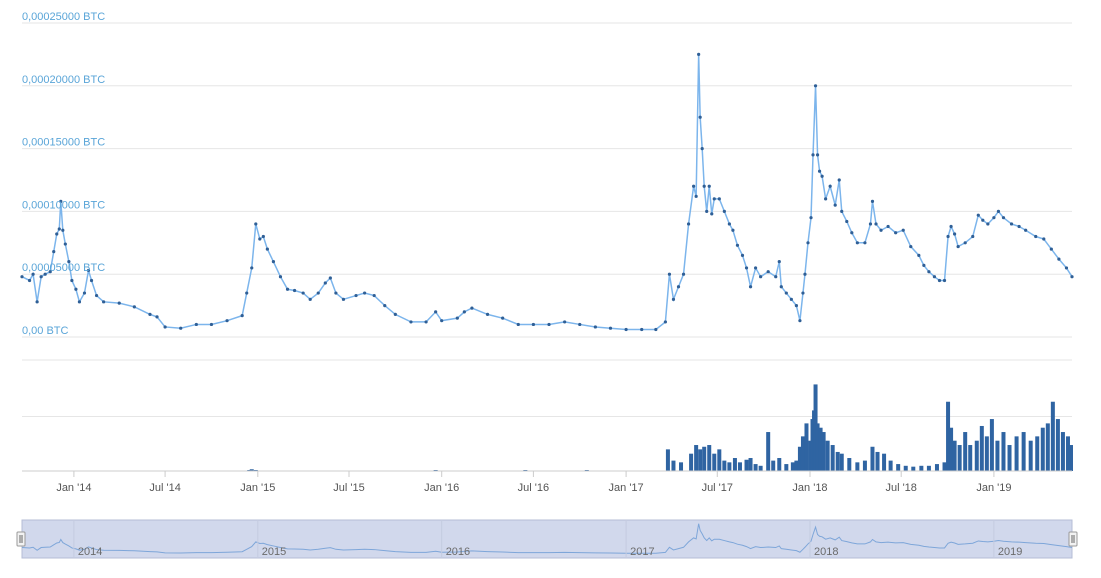 This screenshot has width=1101, height=578. What do you see at coordinates (993, 488) in the screenshot?
I see `x-tick-label: Jan '19` at bounding box center [993, 488].